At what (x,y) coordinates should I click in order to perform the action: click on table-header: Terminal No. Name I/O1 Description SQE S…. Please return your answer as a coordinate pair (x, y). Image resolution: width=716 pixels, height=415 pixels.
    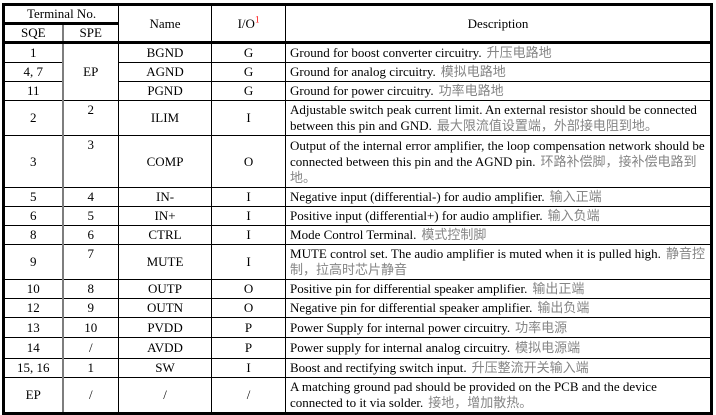
    Looking at the image, I should click on (357, 23).